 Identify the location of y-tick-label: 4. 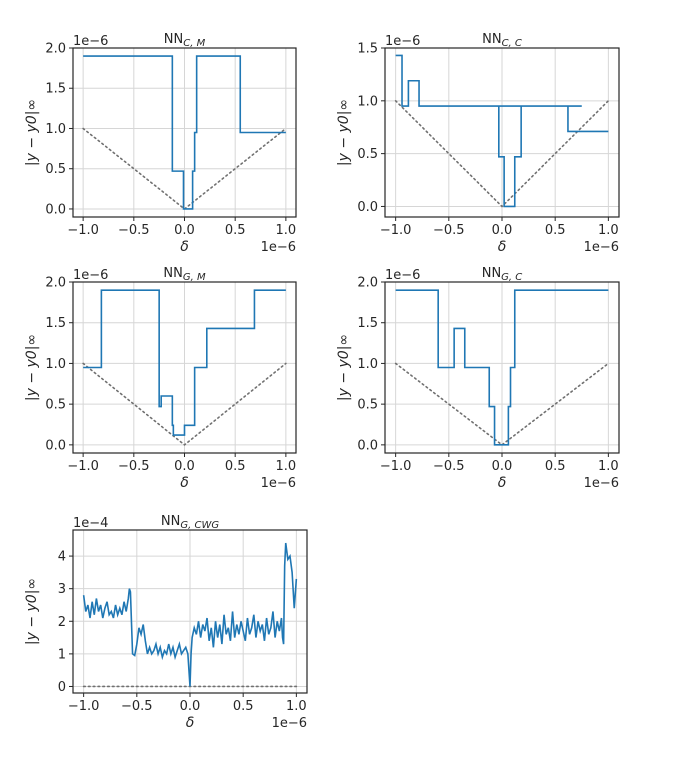
(62, 557).